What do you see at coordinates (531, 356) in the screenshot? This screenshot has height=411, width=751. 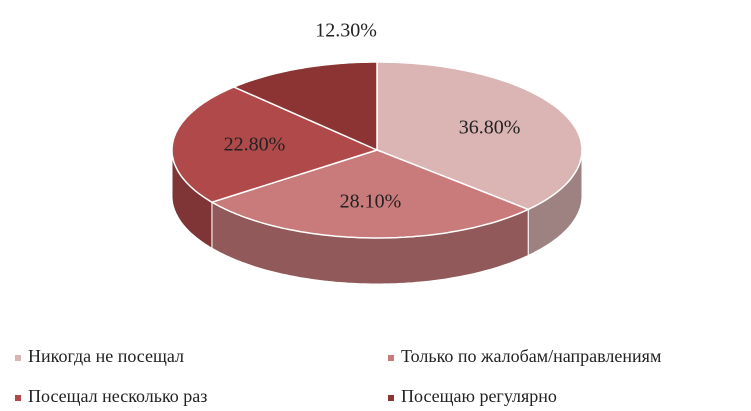 I see `legend-label: Только по жалобам/направлениям` at bounding box center [531, 356].